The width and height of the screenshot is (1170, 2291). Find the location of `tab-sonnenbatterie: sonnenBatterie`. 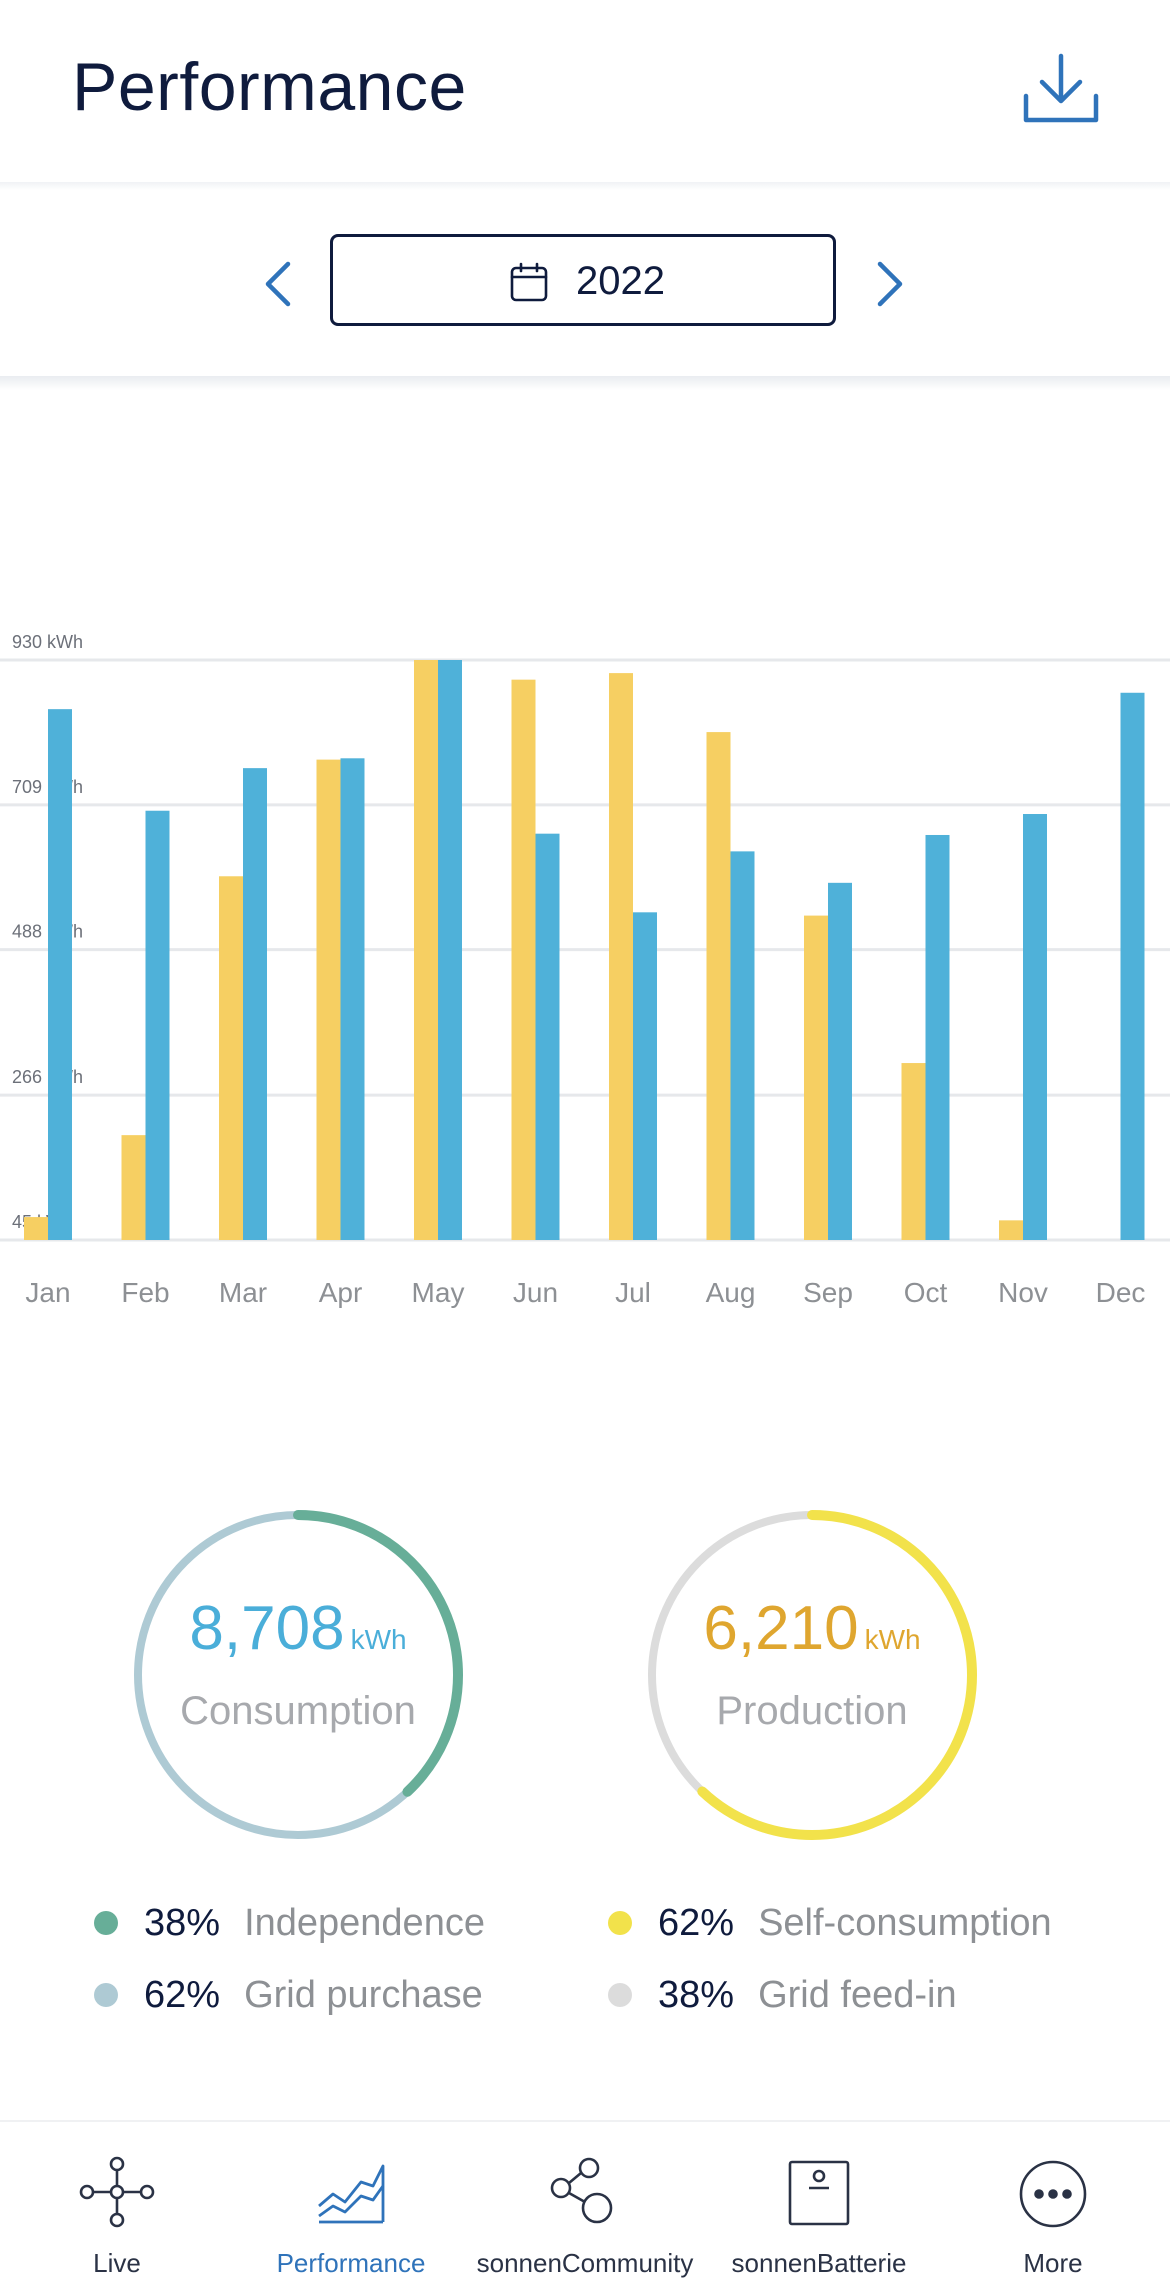

tab-sonnenbatterie: sonnenBatterie is located at coordinates (819, 2206).